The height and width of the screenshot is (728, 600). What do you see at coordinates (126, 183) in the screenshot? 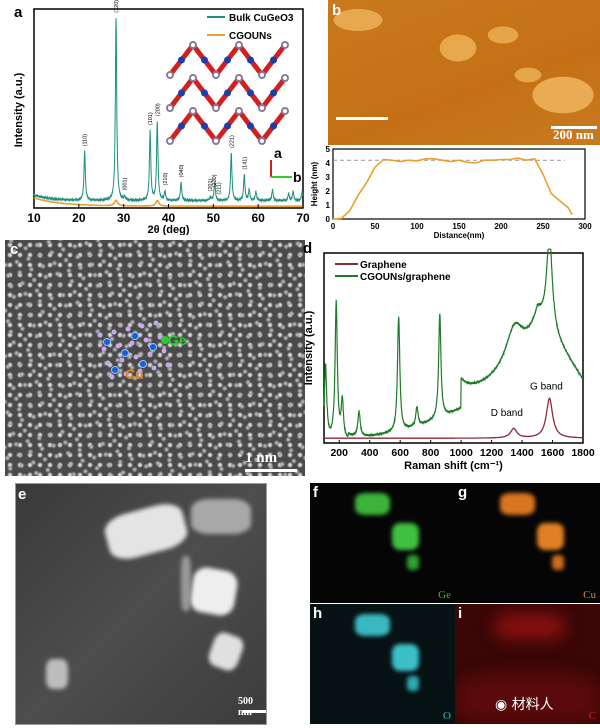
I see `peak-label: (001)` at bounding box center [126, 183].